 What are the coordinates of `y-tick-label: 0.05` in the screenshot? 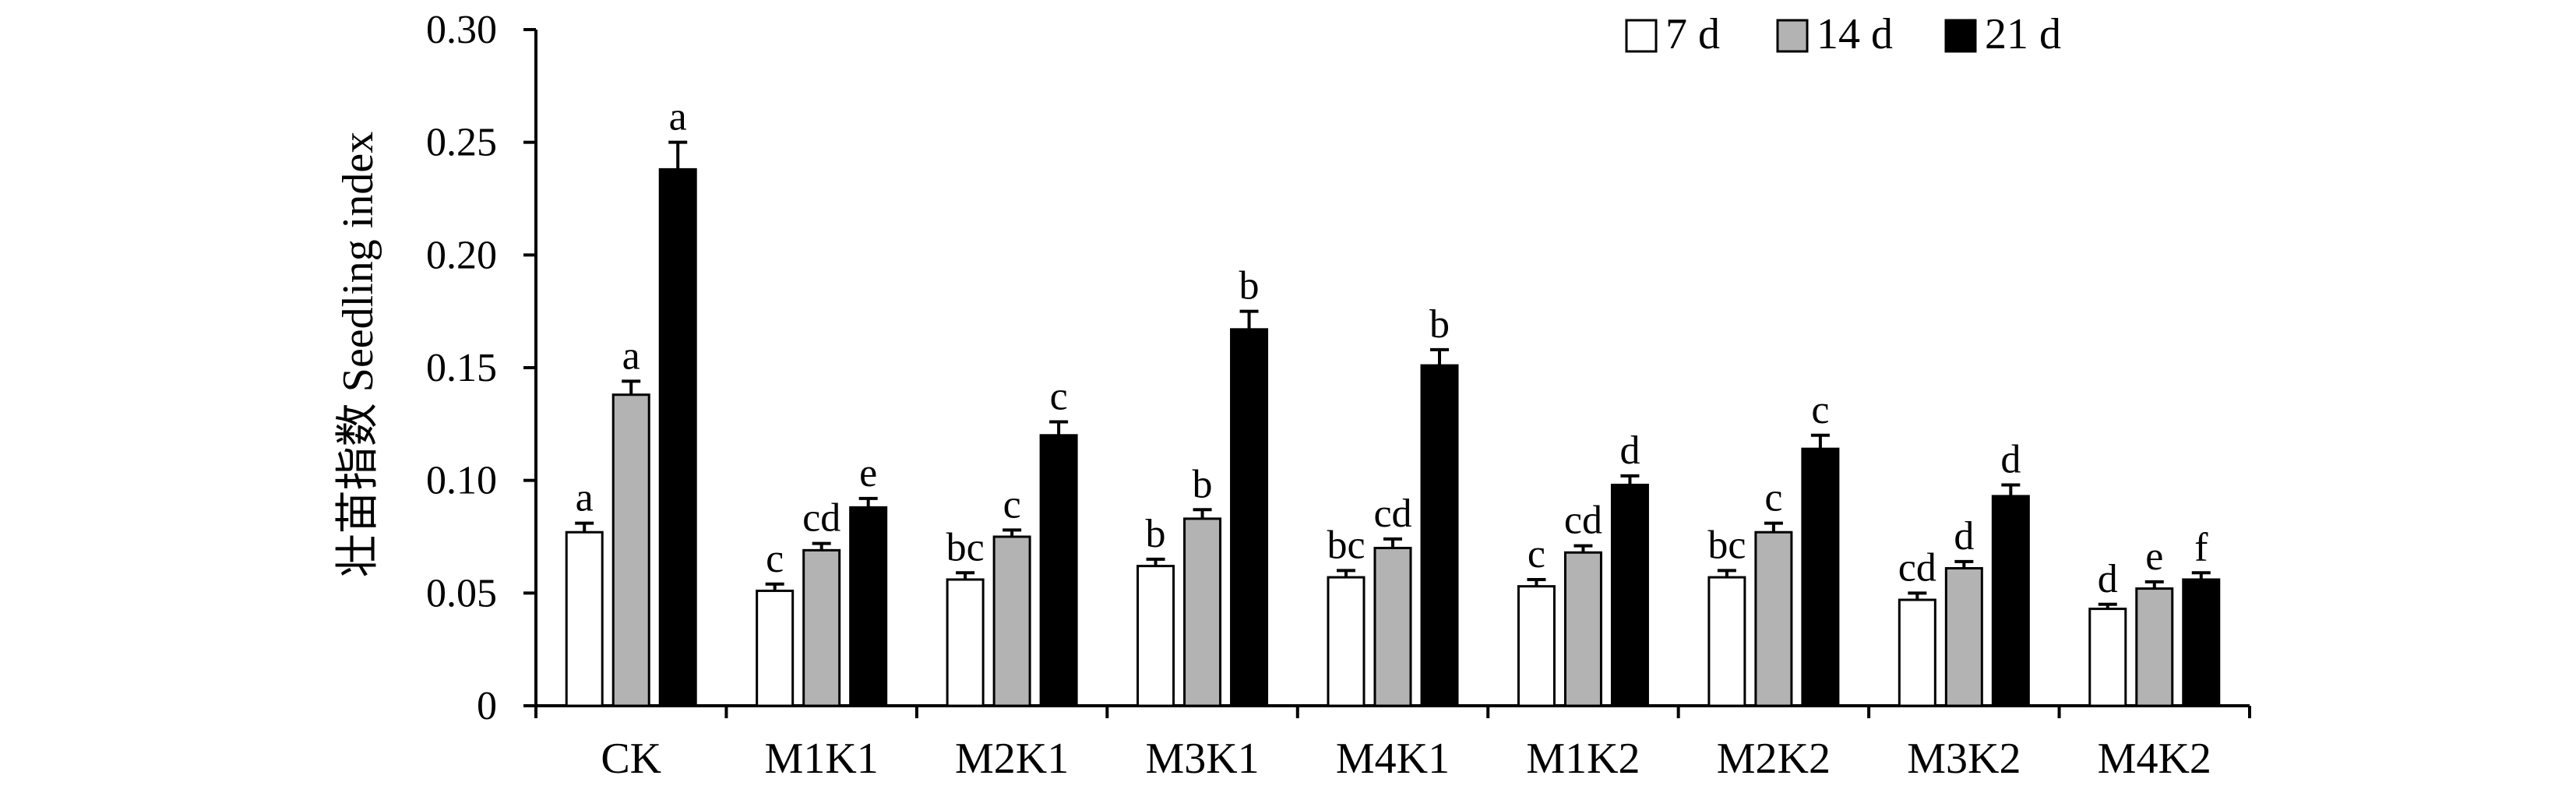 It's located at (462, 593).